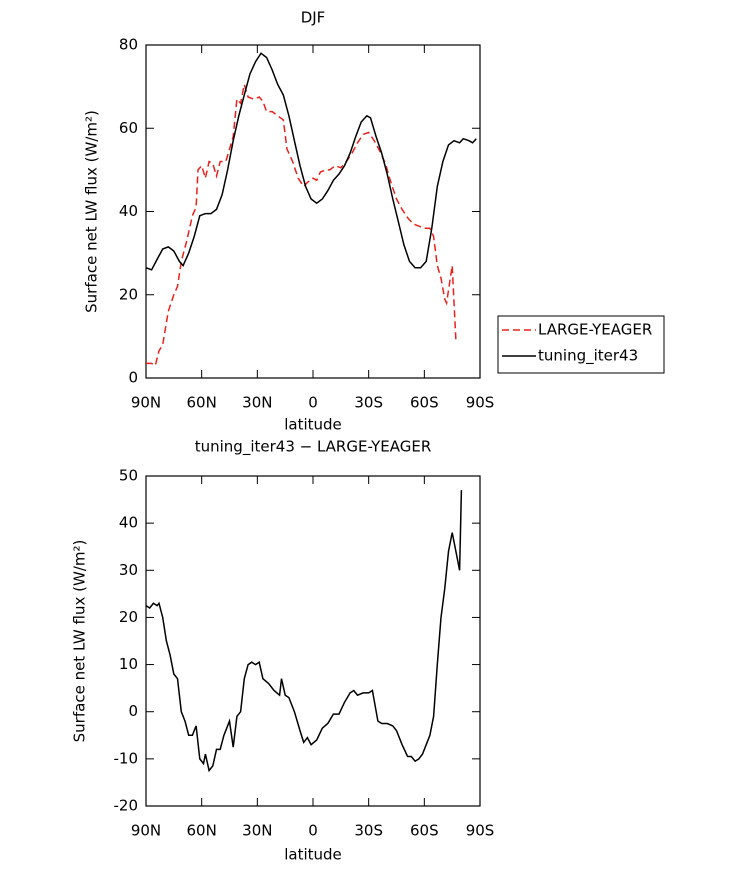 This screenshot has height=870, width=733. Describe the element at coordinates (581, 344) in the screenshot. I see `legend-box` at that location.